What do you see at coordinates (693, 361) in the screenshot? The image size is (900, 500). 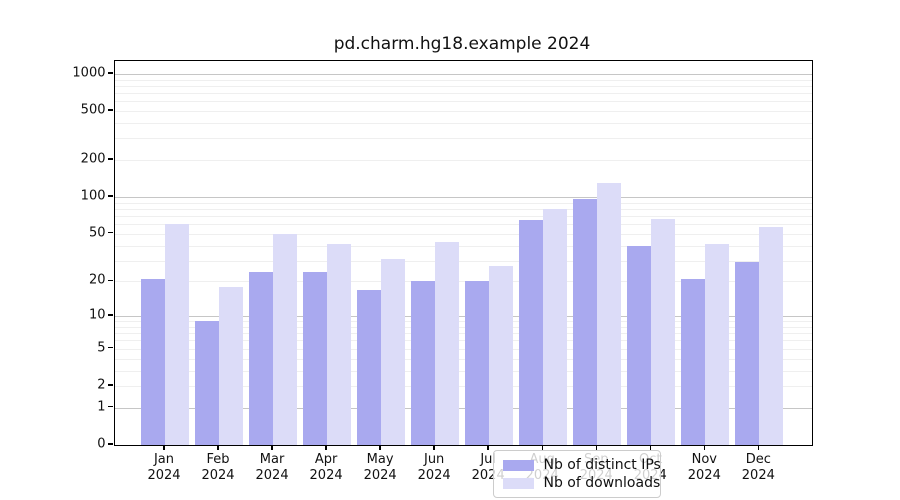 I see `bar-distinct-ips-nov` at bounding box center [693, 361].